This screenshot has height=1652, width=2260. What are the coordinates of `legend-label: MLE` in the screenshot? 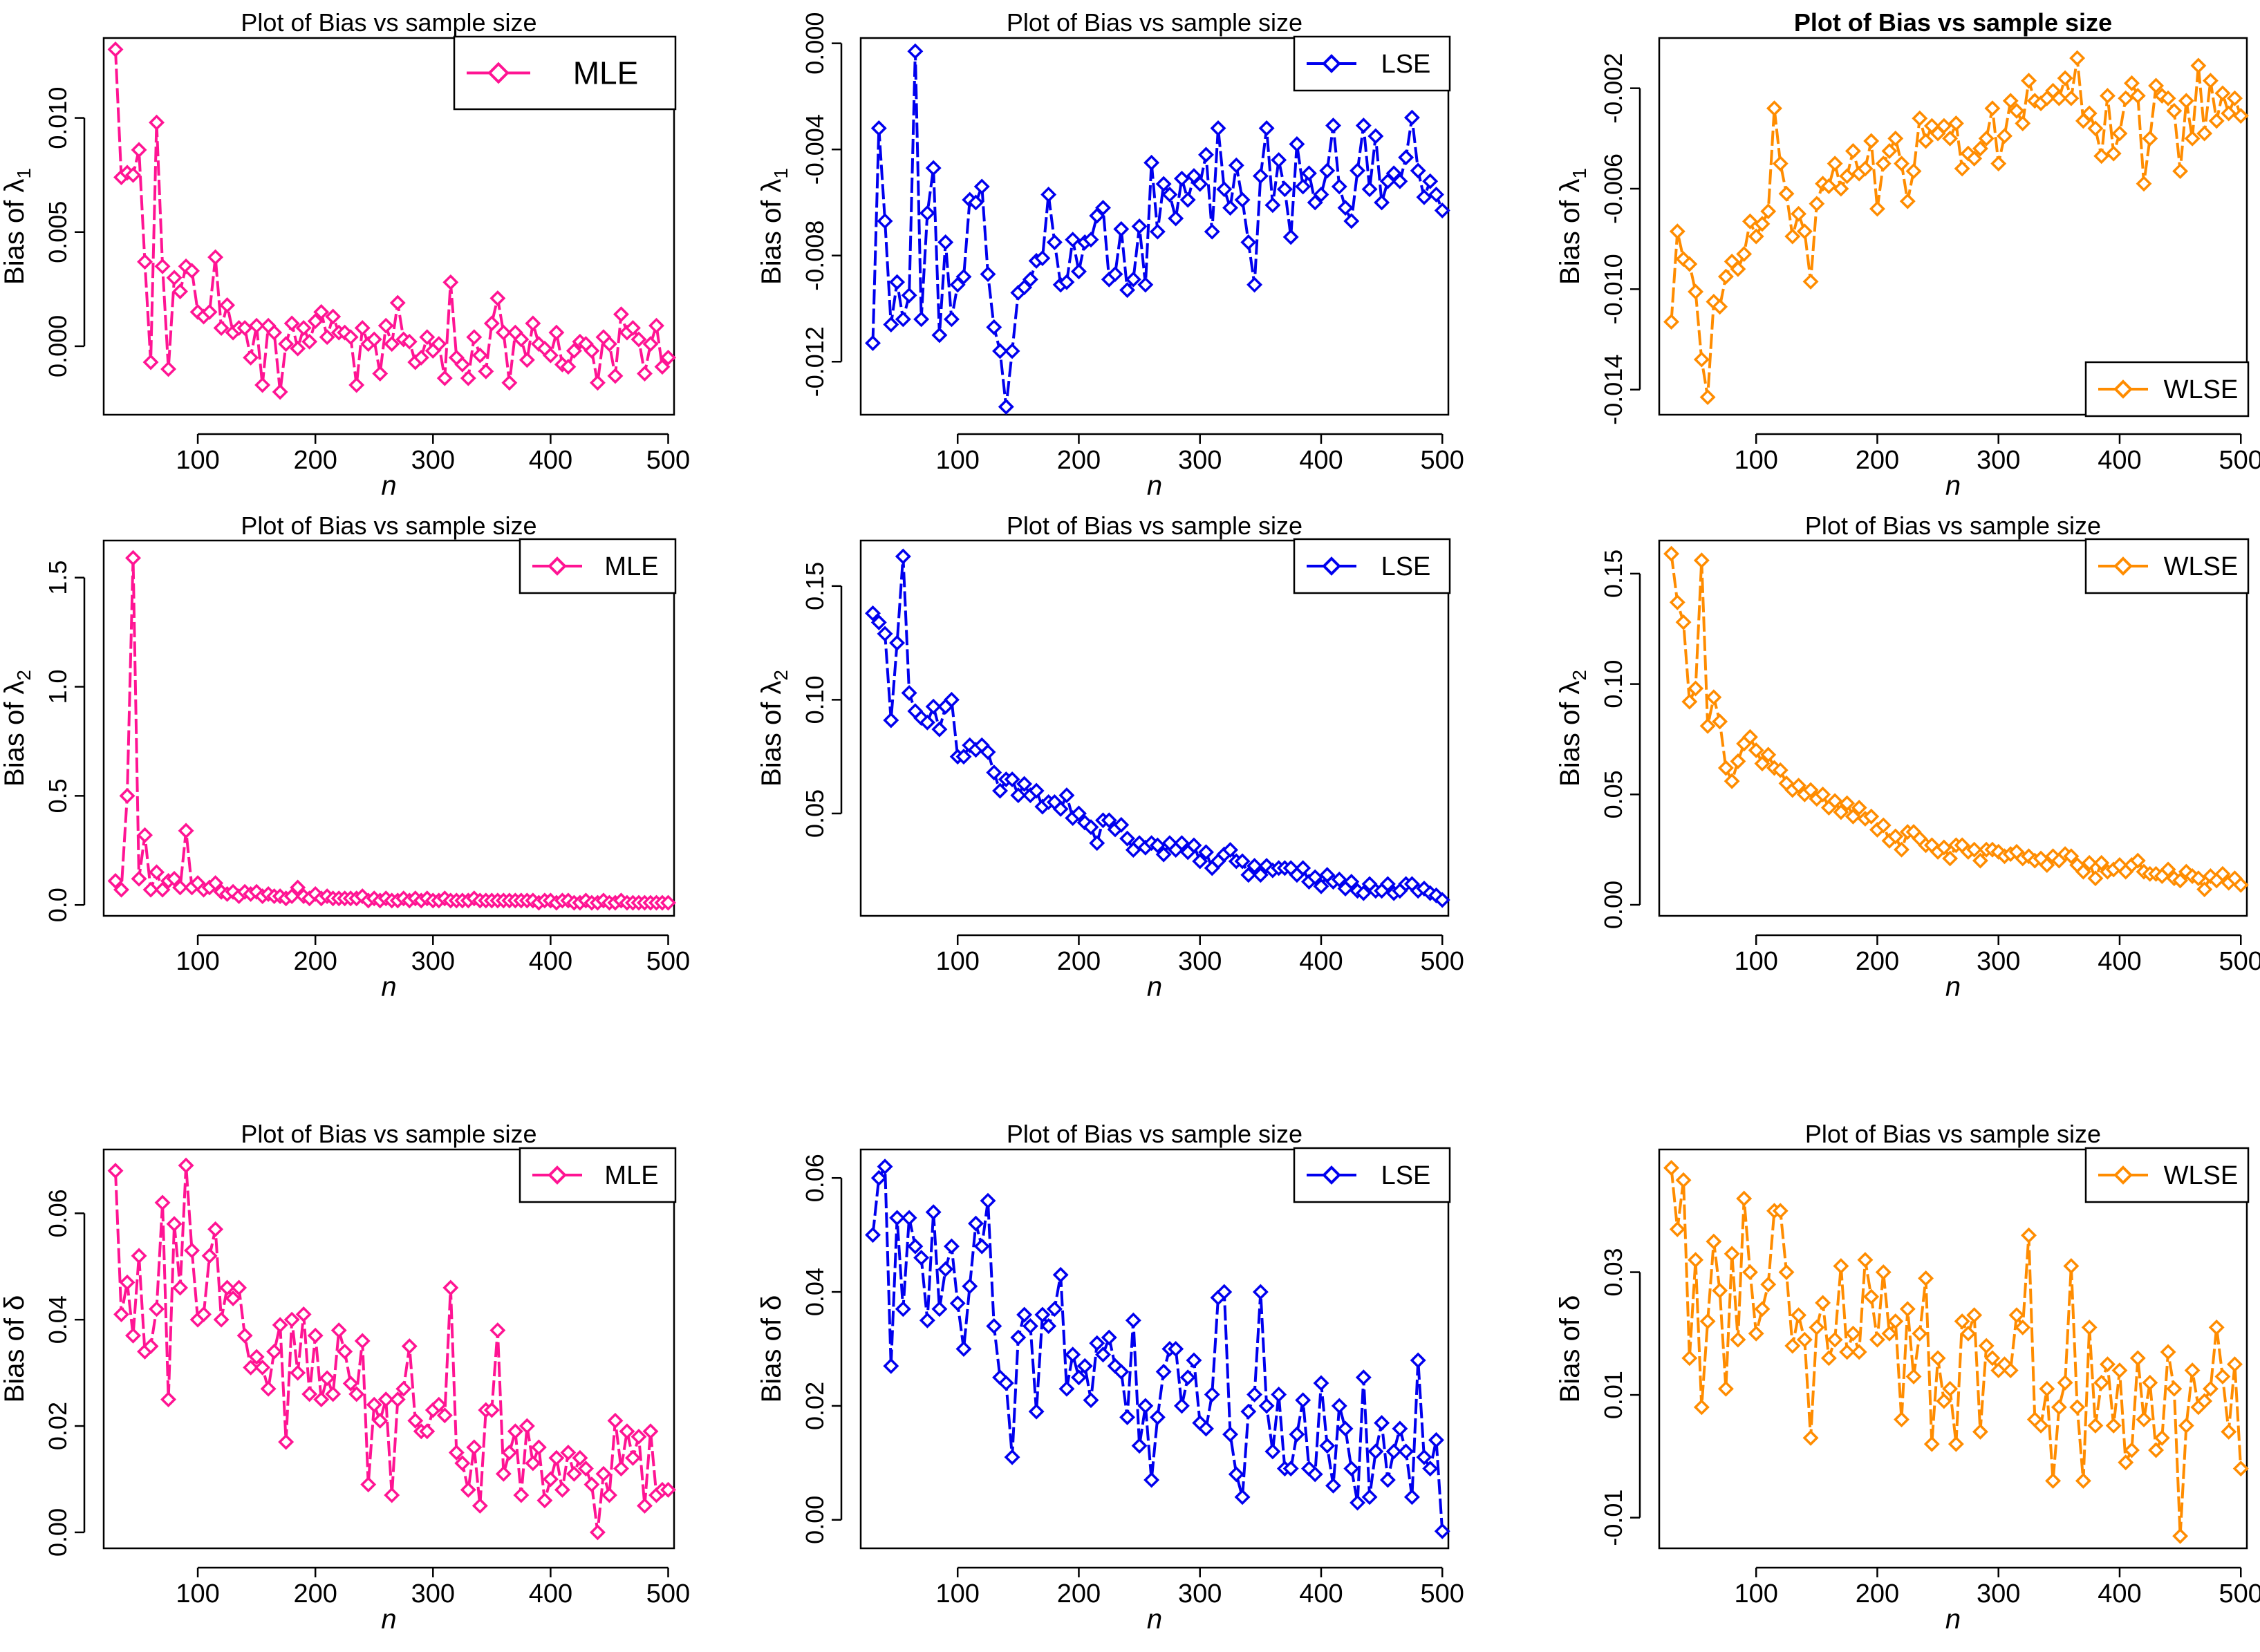 It's located at (631, 566).